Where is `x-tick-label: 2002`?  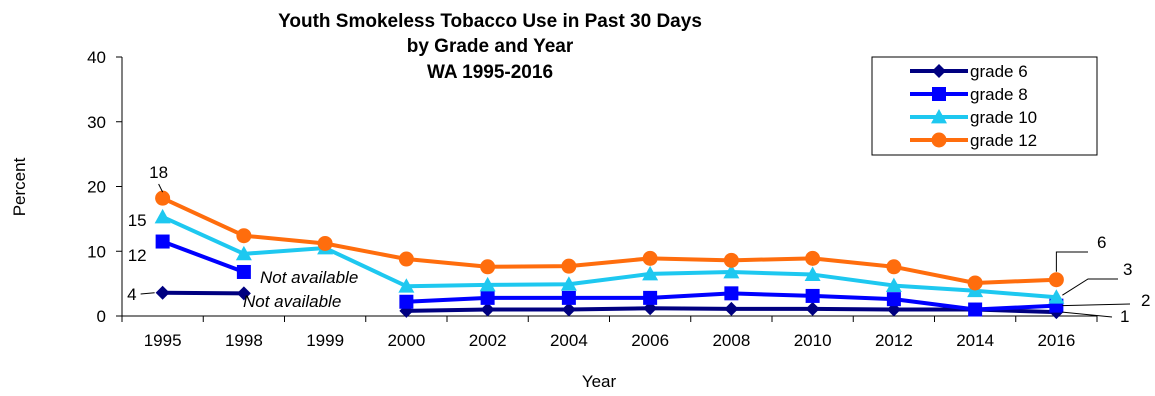 x-tick-label: 2002 is located at coordinates (488, 340).